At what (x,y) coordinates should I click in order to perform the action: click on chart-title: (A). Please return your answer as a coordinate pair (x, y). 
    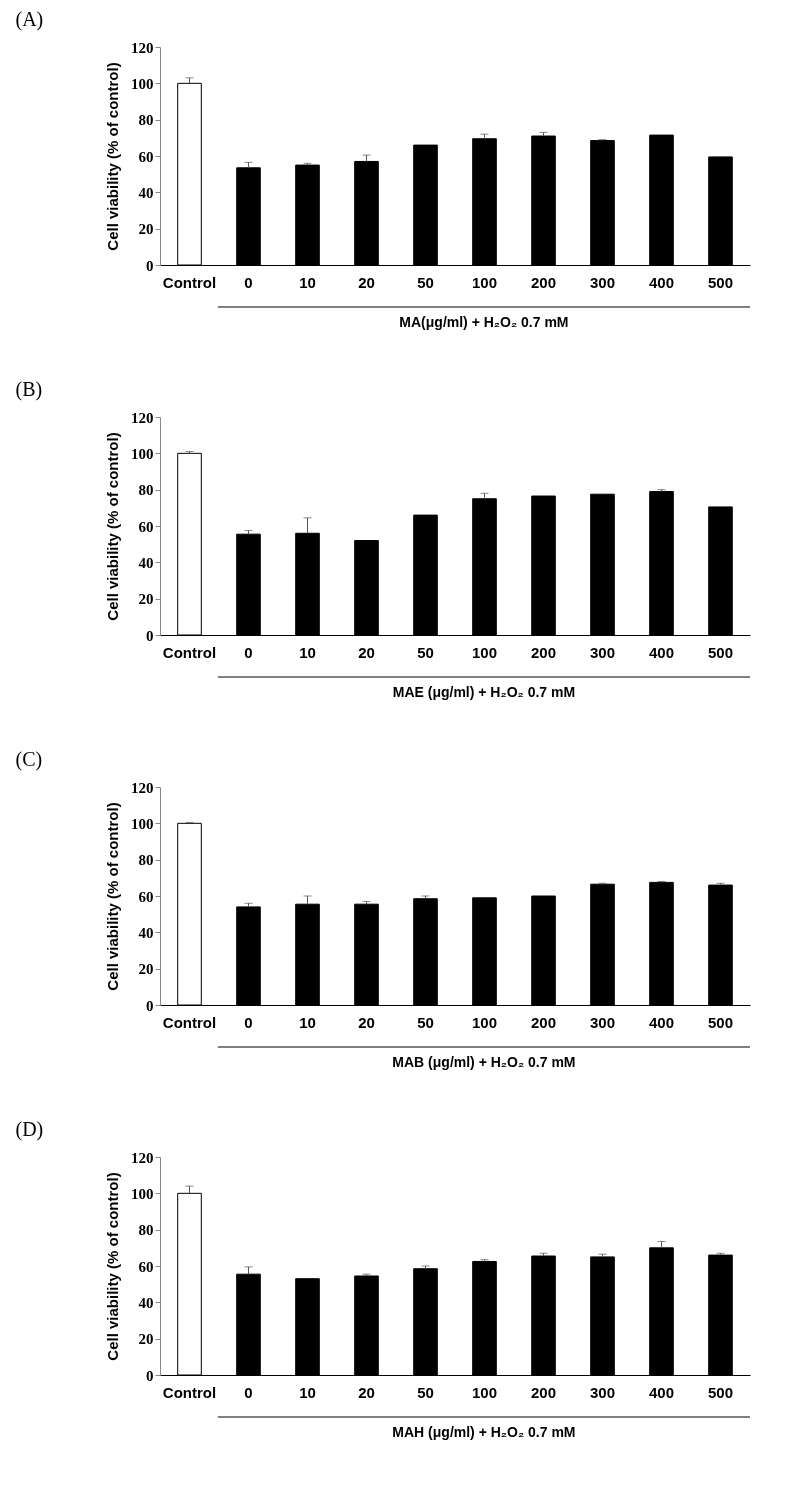
    Looking at the image, I should click on (29, 19).